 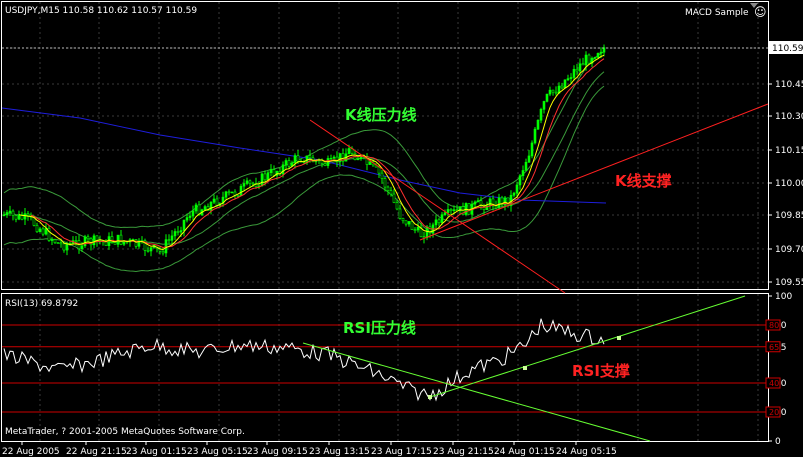 I want to click on rsi-tick-label: 0, so click(x=778, y=442).